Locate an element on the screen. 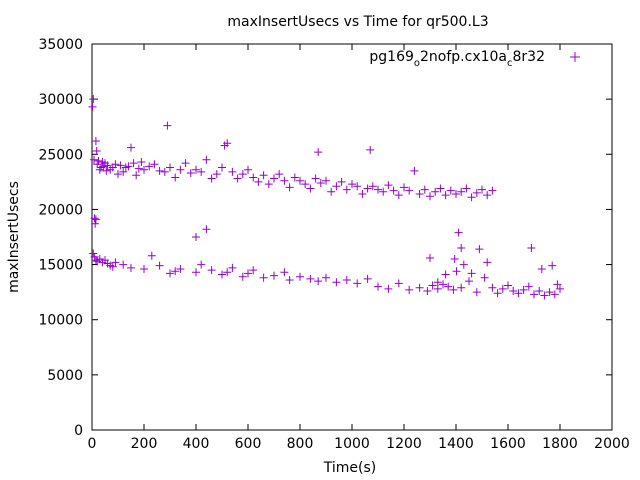 The image size is (640, 480). y-tick-label: 0 is located at coordinates (78, 431).